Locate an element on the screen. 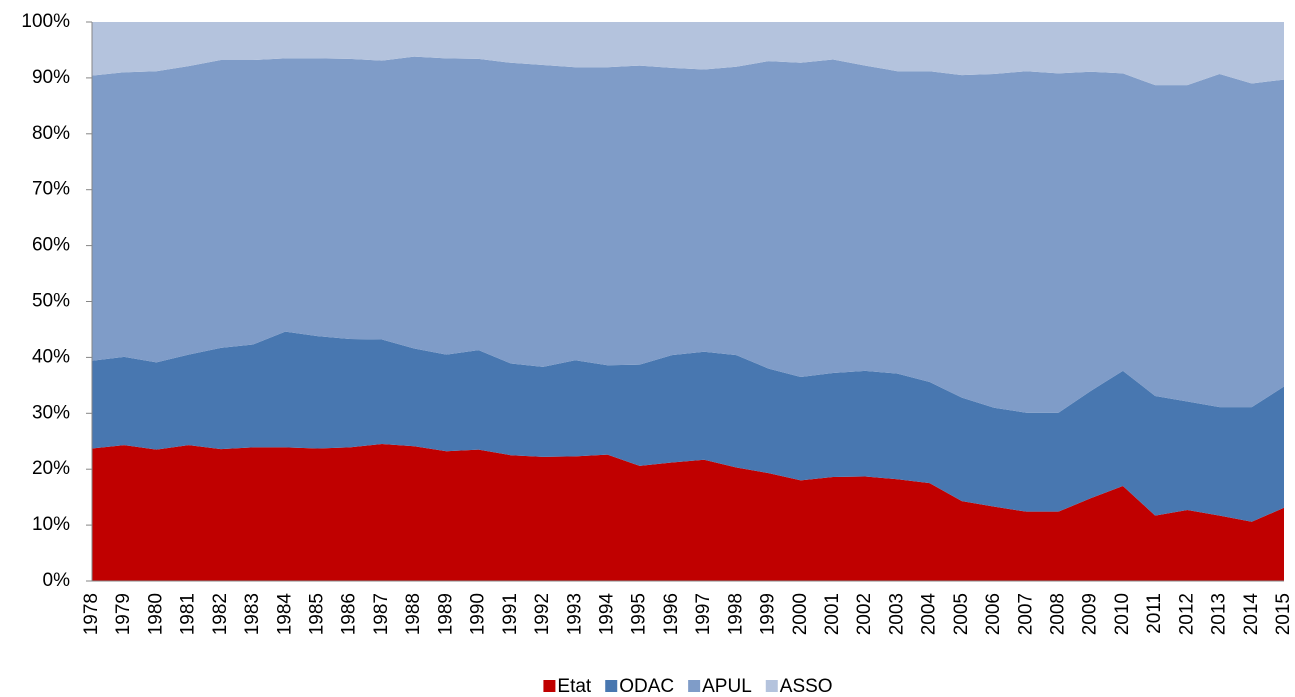  legend: Etat ODAC APUL ASSO is located at coordinates (688, 686).